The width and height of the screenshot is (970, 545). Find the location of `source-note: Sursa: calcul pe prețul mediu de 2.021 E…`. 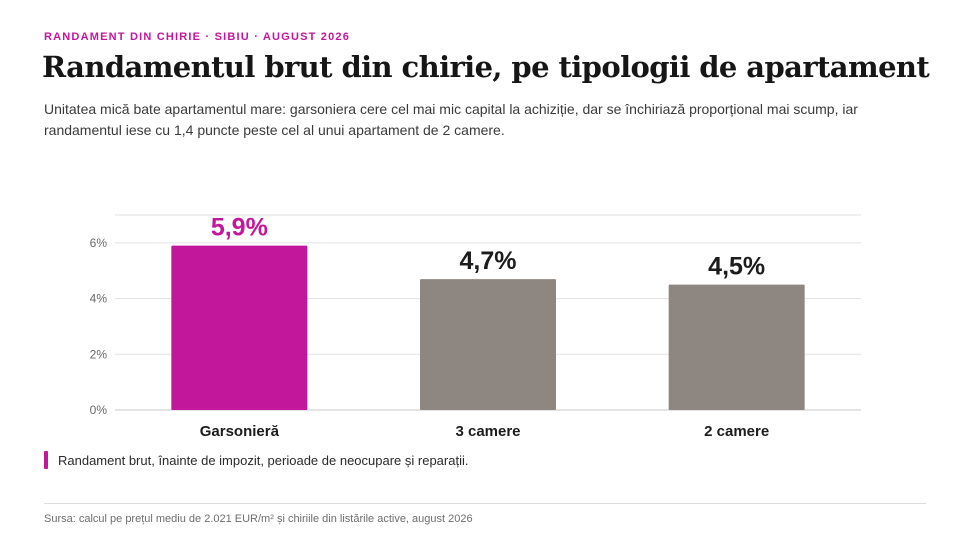

source-note: Sursa: calcul pe prețul mediu de 2.021 E… is located at coordinates (258, 519).